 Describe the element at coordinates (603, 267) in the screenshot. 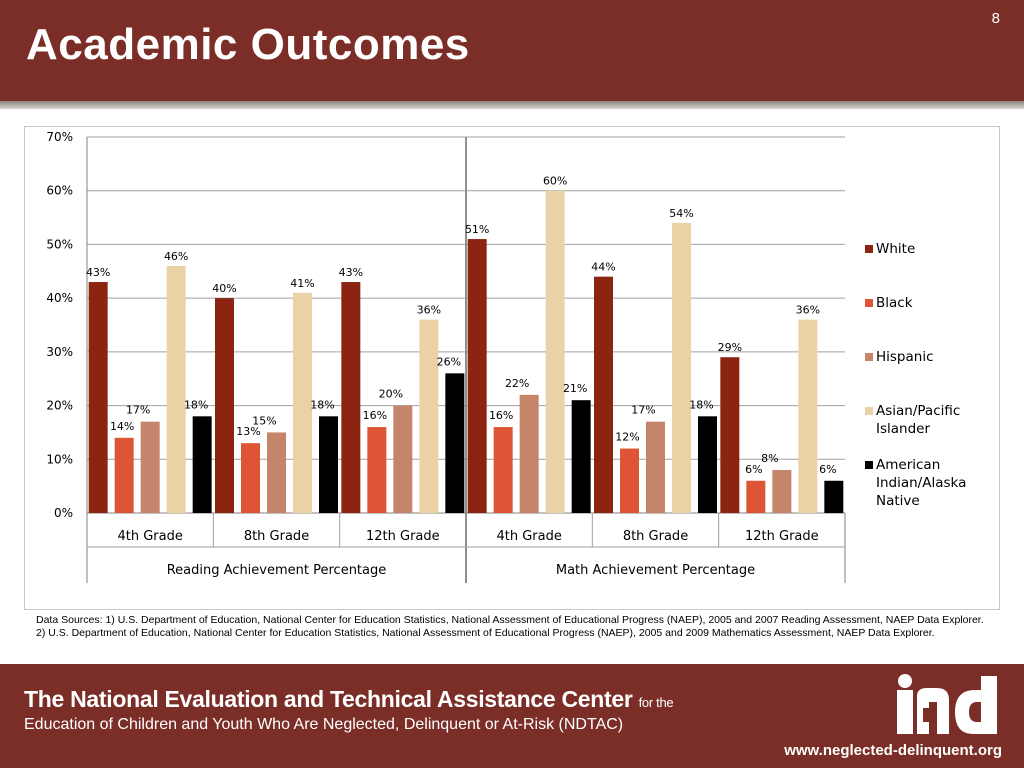

I see `bar-data-label: 44%` at that location.